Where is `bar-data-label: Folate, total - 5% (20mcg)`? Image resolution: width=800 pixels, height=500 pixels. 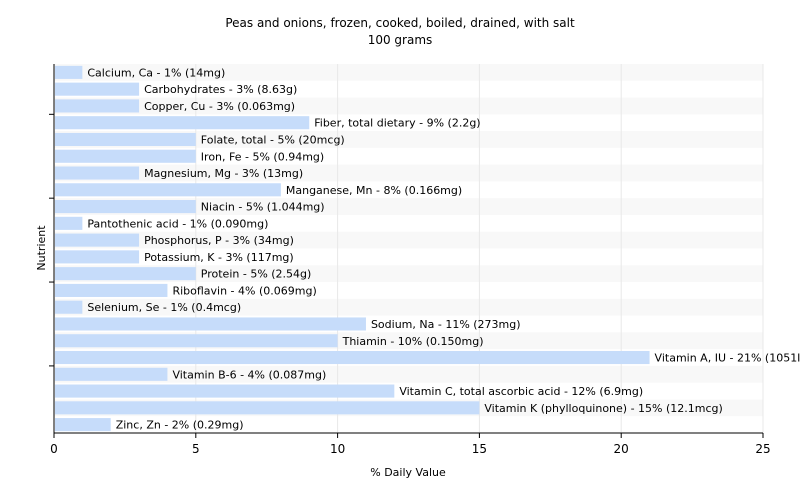 bar-data-label: Folate, total - 5% (20mcg) is located at coordinates (273, 139).